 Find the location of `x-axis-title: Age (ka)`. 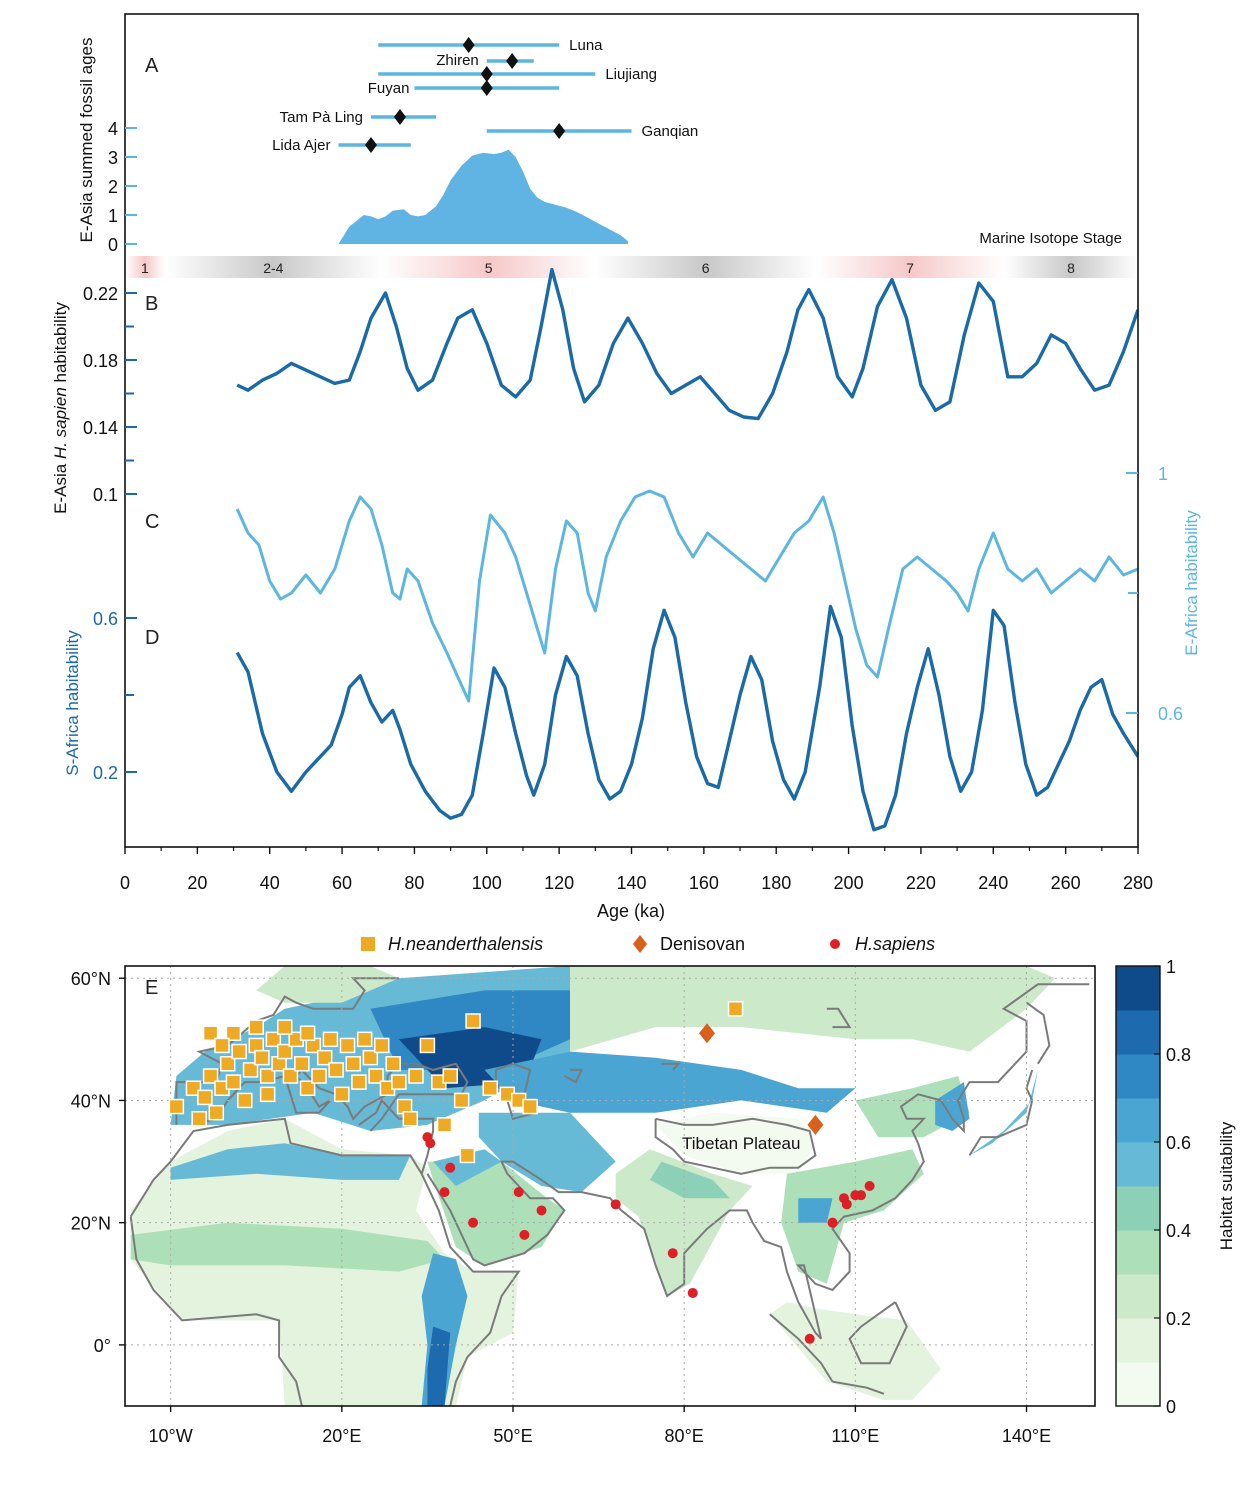

x-axis-title: Age (ka) is located at coordinates (631, 911).